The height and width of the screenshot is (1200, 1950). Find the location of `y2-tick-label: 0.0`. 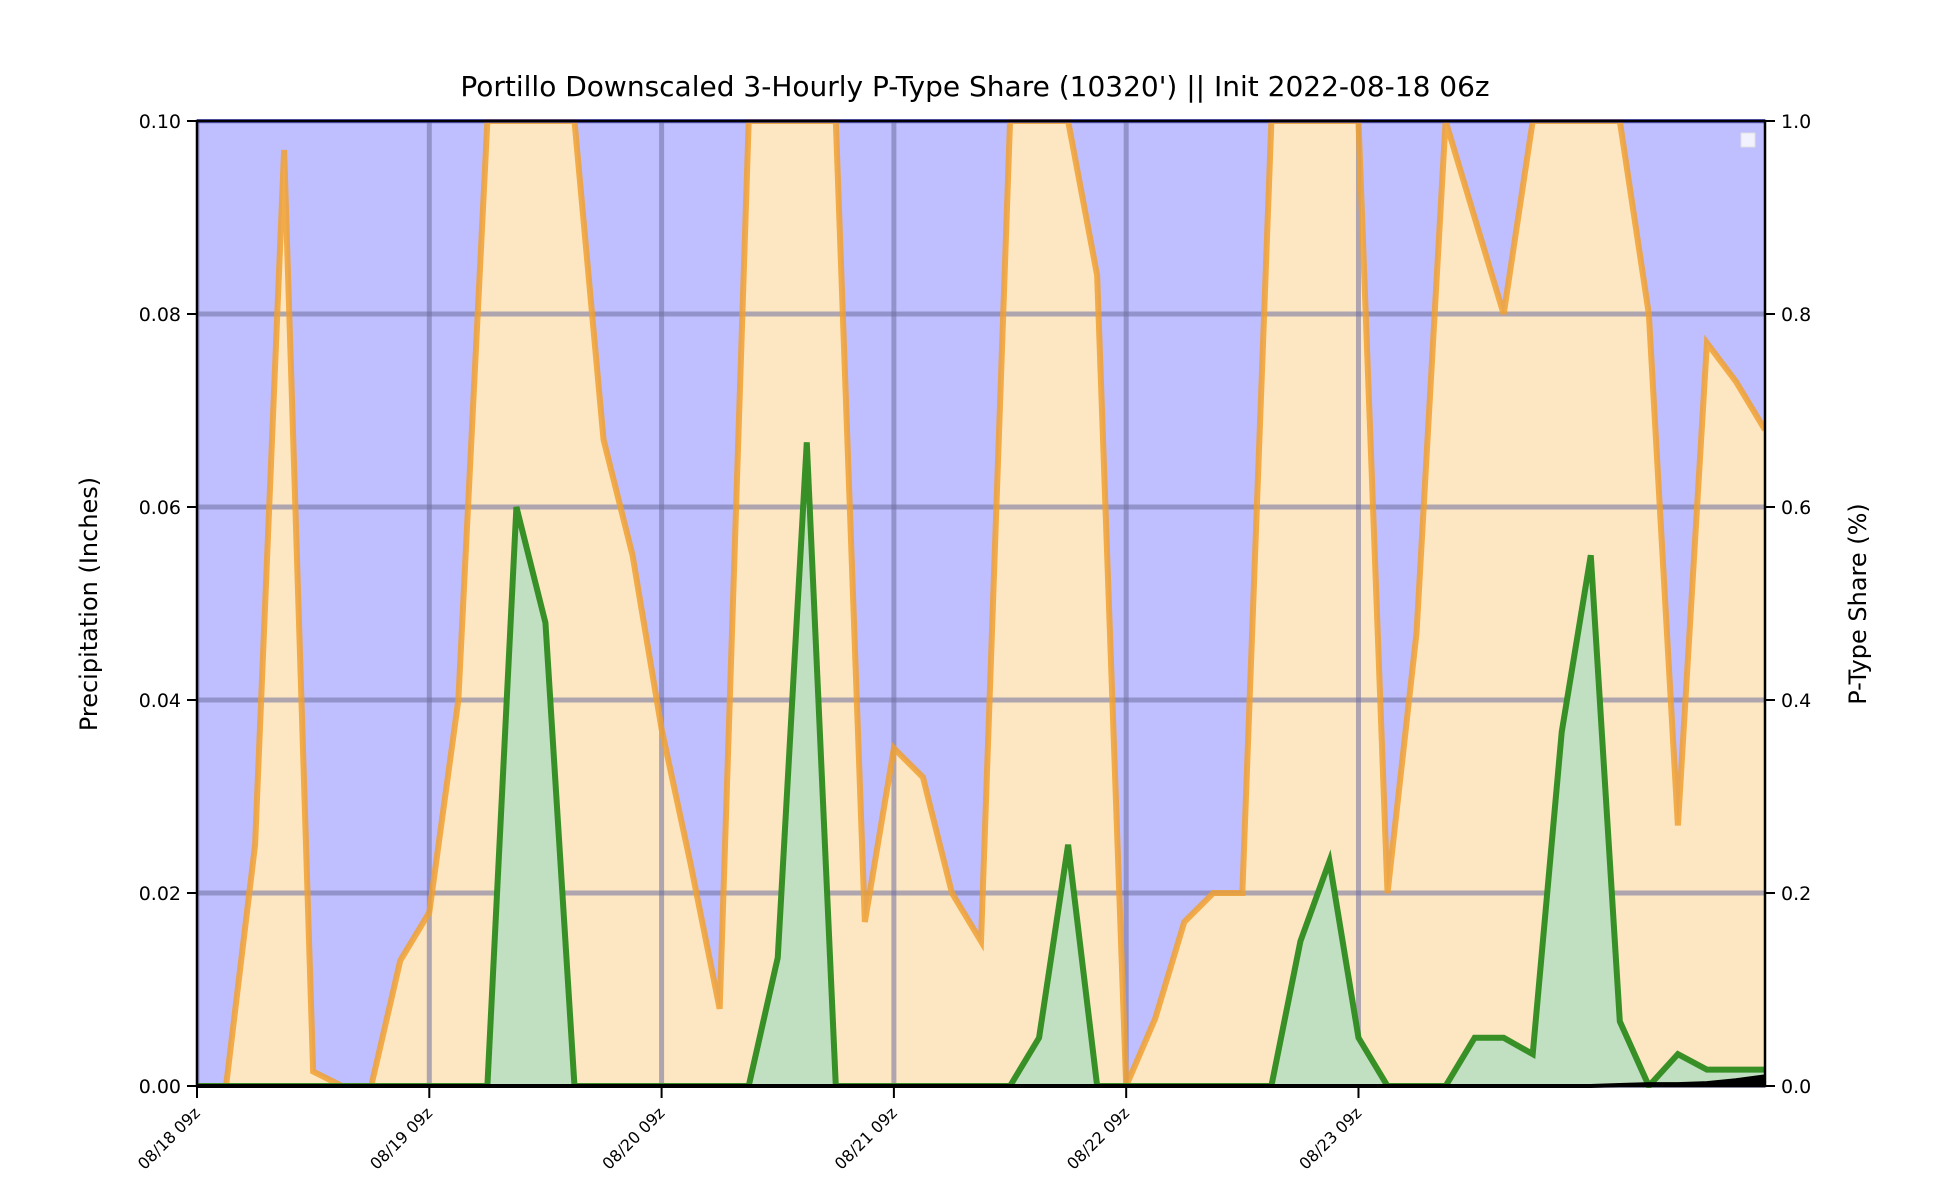

y2-tick-label: 0.0 is located at coordinates (1796, 1087).